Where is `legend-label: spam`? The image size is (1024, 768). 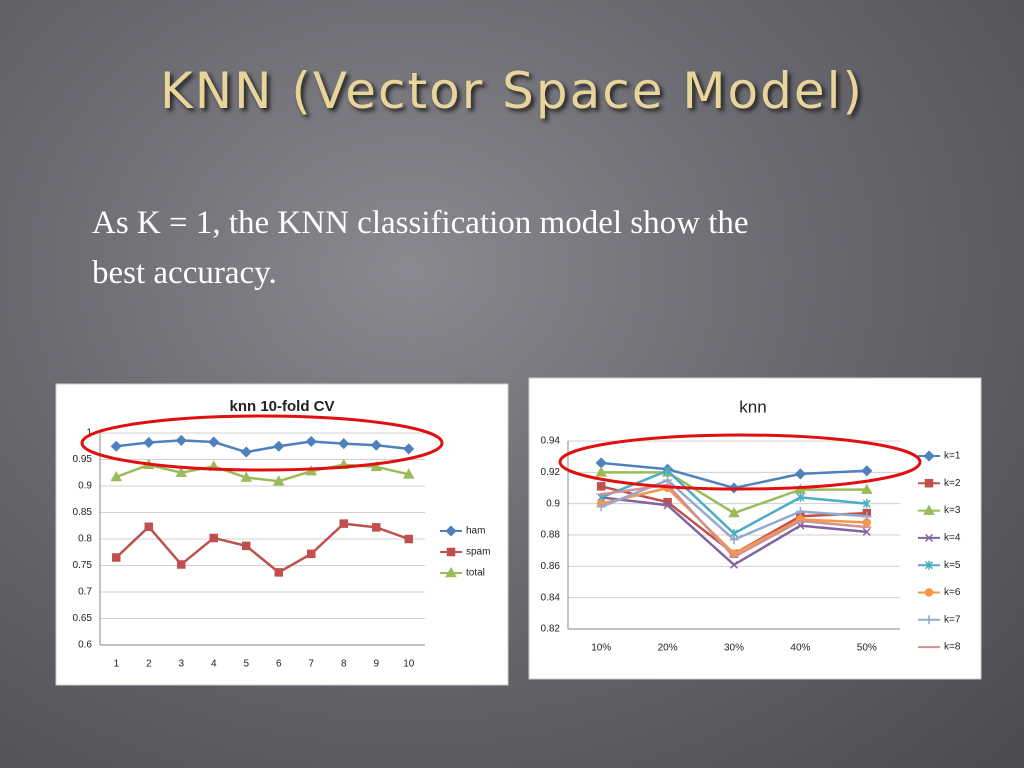 legend-label: spam is located at coordinates (478, 552).